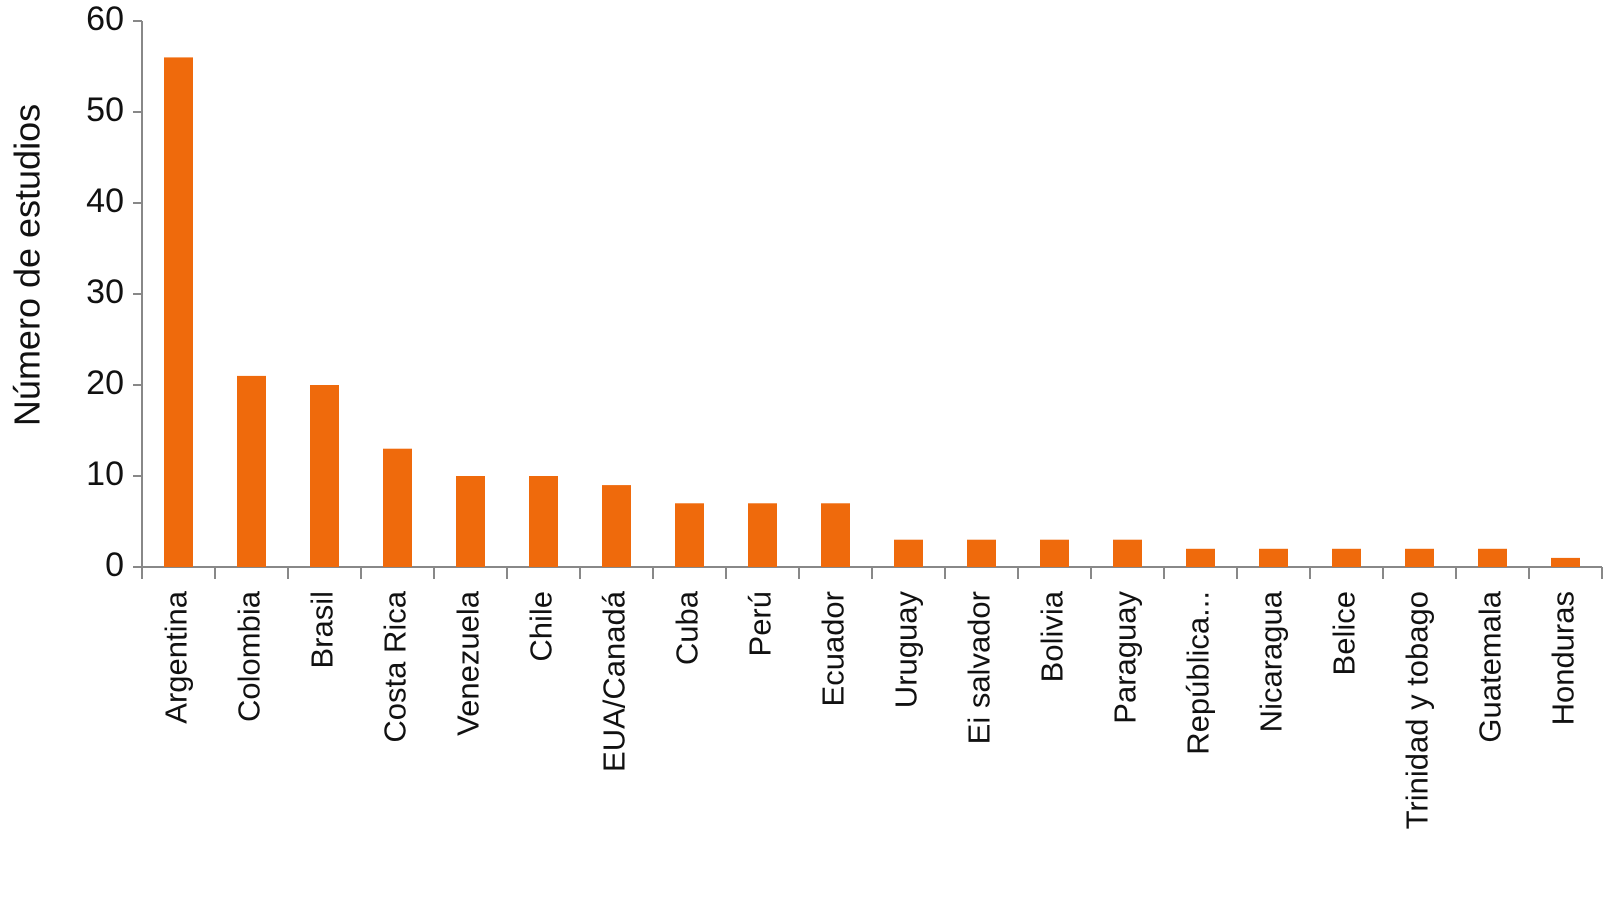 This screenshot has width=1610, height=915. What do you see at coordinates (614, 681) in the screenshot?
I see `x-tick-label: EUA/Canadá` at bounding box center [614, 681].